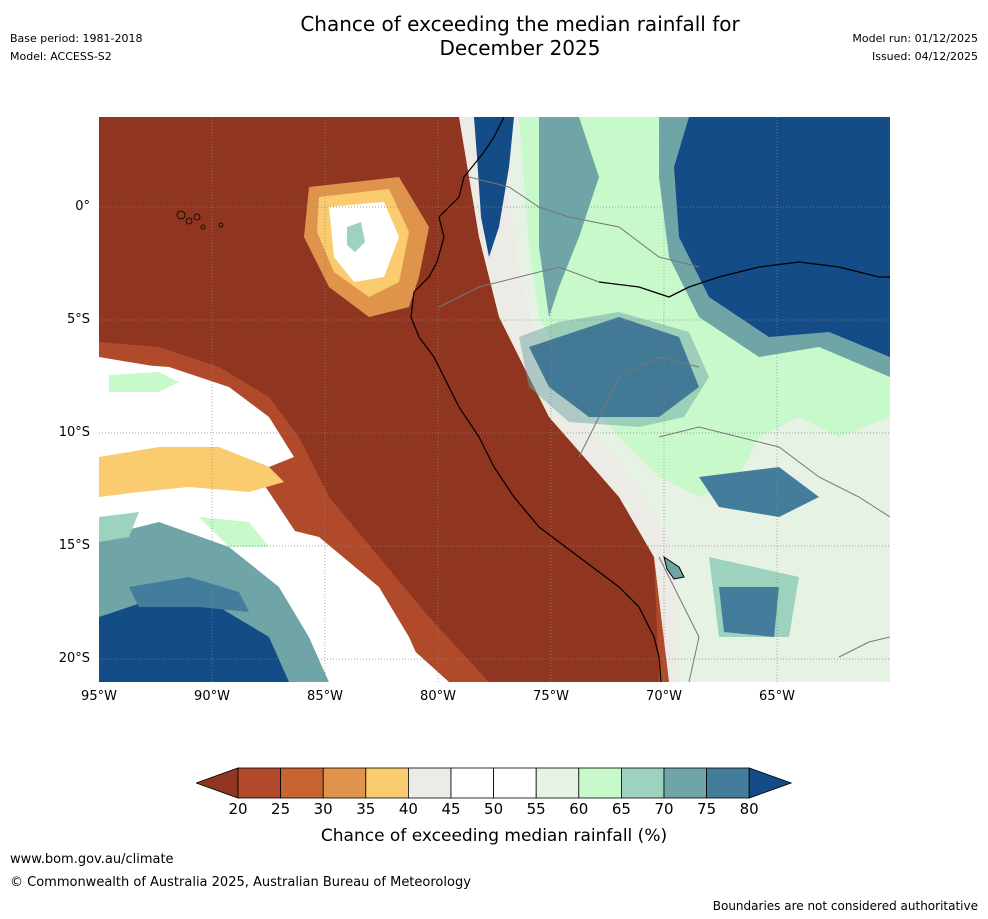 This screenshot has height=919, width=988. Describe the element at coordinates (144, 382) in the screenshot. I see `region-green-tongue` at that location.